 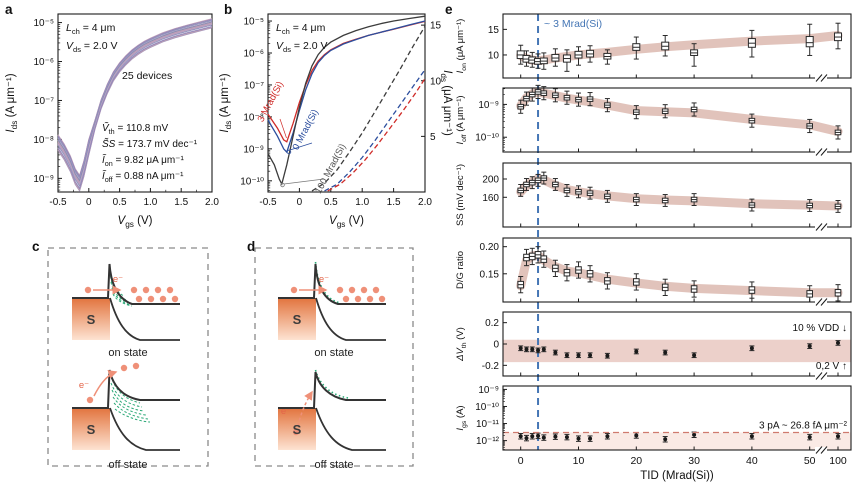 I want to click on y-tick-label: 0, so click(x=496, y=345).